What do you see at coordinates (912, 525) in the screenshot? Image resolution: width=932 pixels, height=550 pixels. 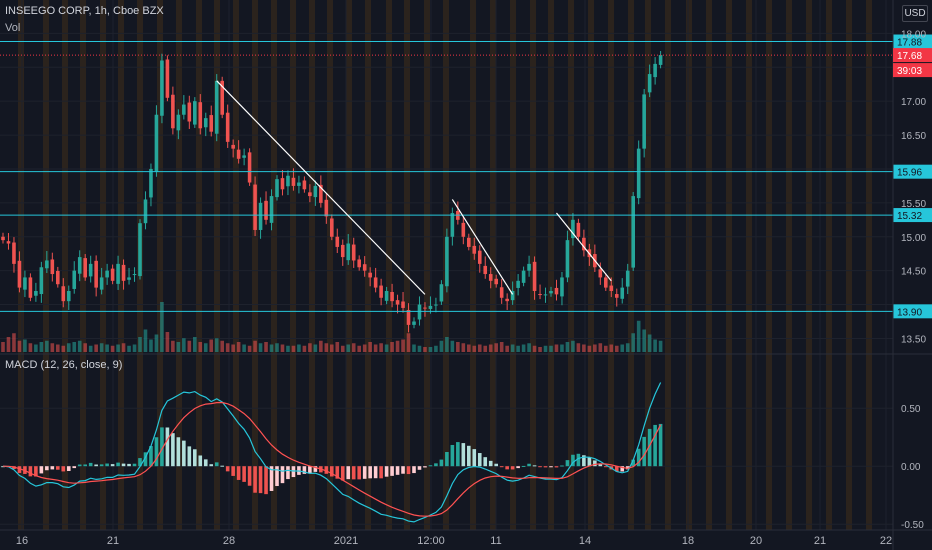 I see `macd-tick-label: -0.50` at bounding box center [912, 525].